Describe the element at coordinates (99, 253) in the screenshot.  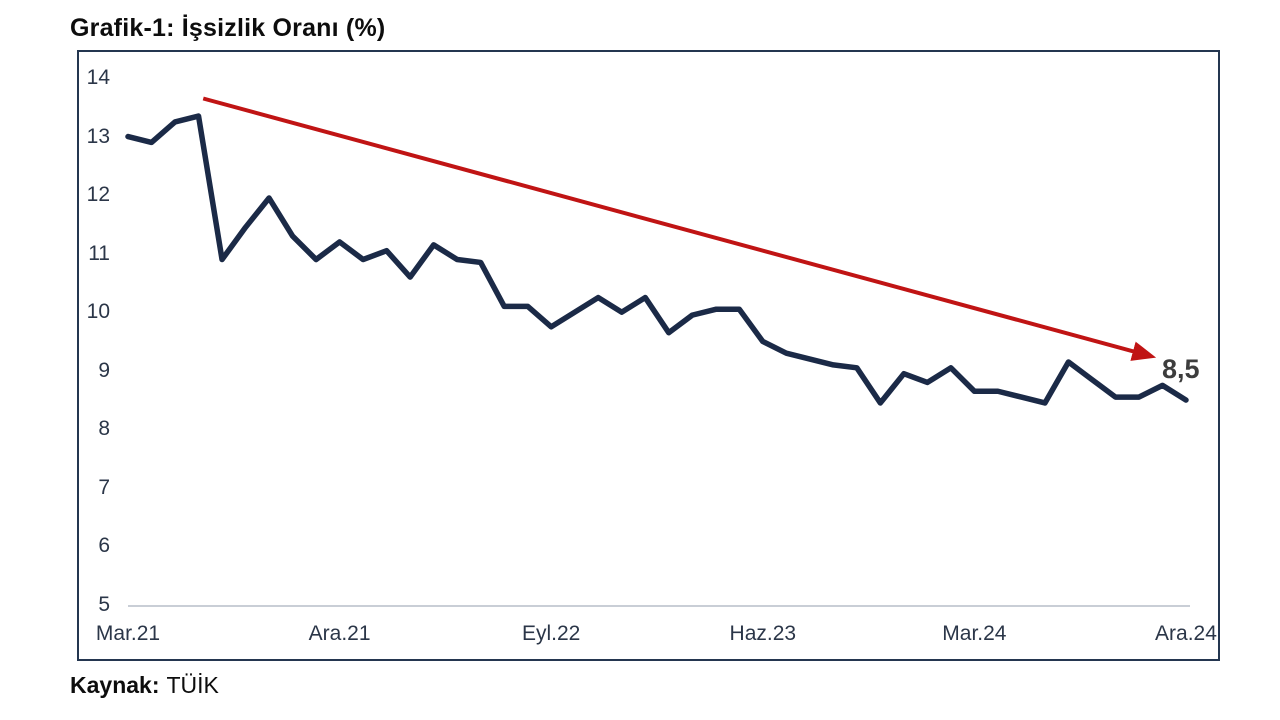
I see `y-tick-label: 11` at that location.